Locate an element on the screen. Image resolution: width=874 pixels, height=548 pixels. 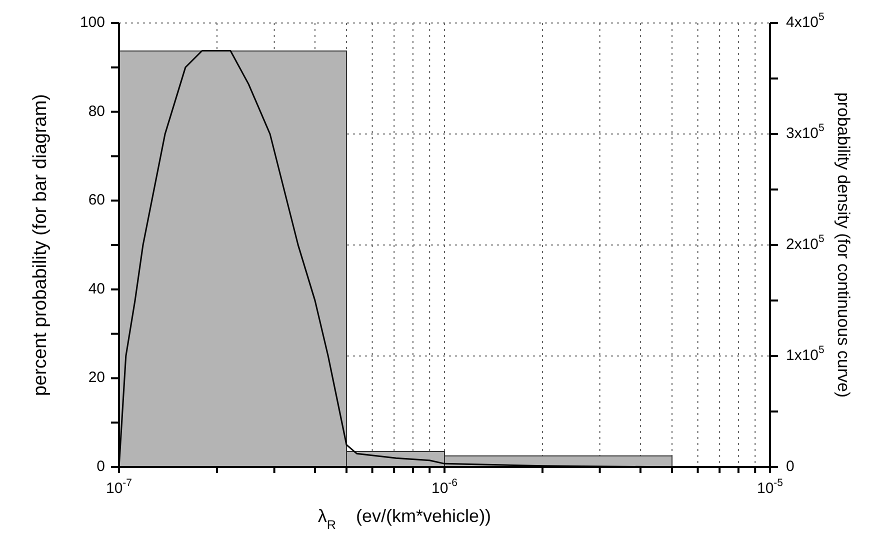
x-tick-label: 10$^{-6}$ is located at coordinates (444, 486).